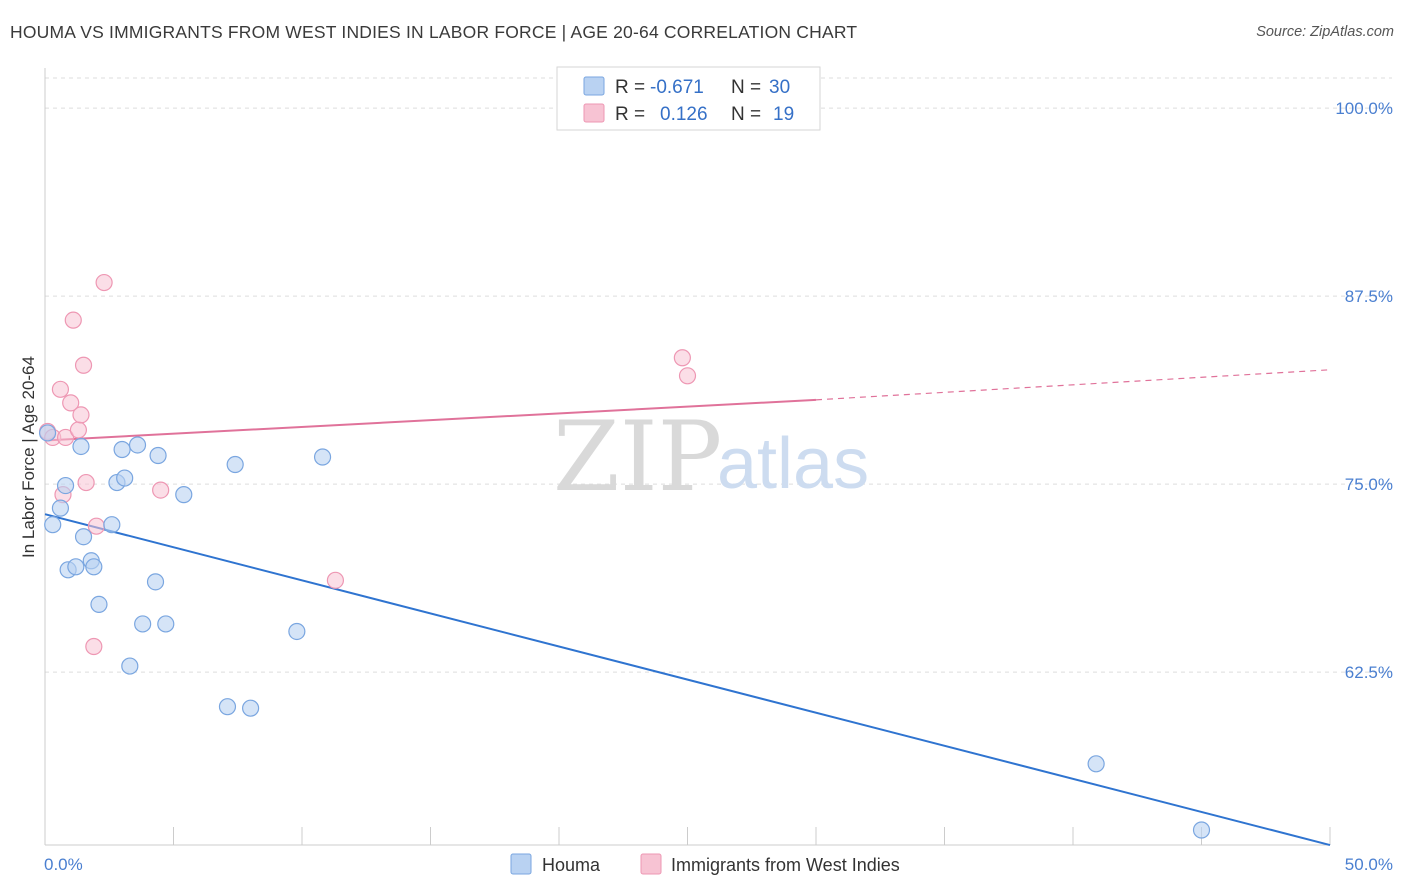  I want to click on x-tick-labels: 0.0% 50.0%, so click(718, 864).